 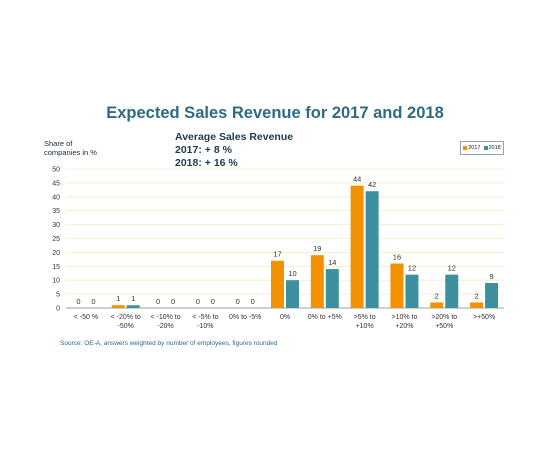 I want to click on y-tick-label: 40, so click(x=56, y=197).